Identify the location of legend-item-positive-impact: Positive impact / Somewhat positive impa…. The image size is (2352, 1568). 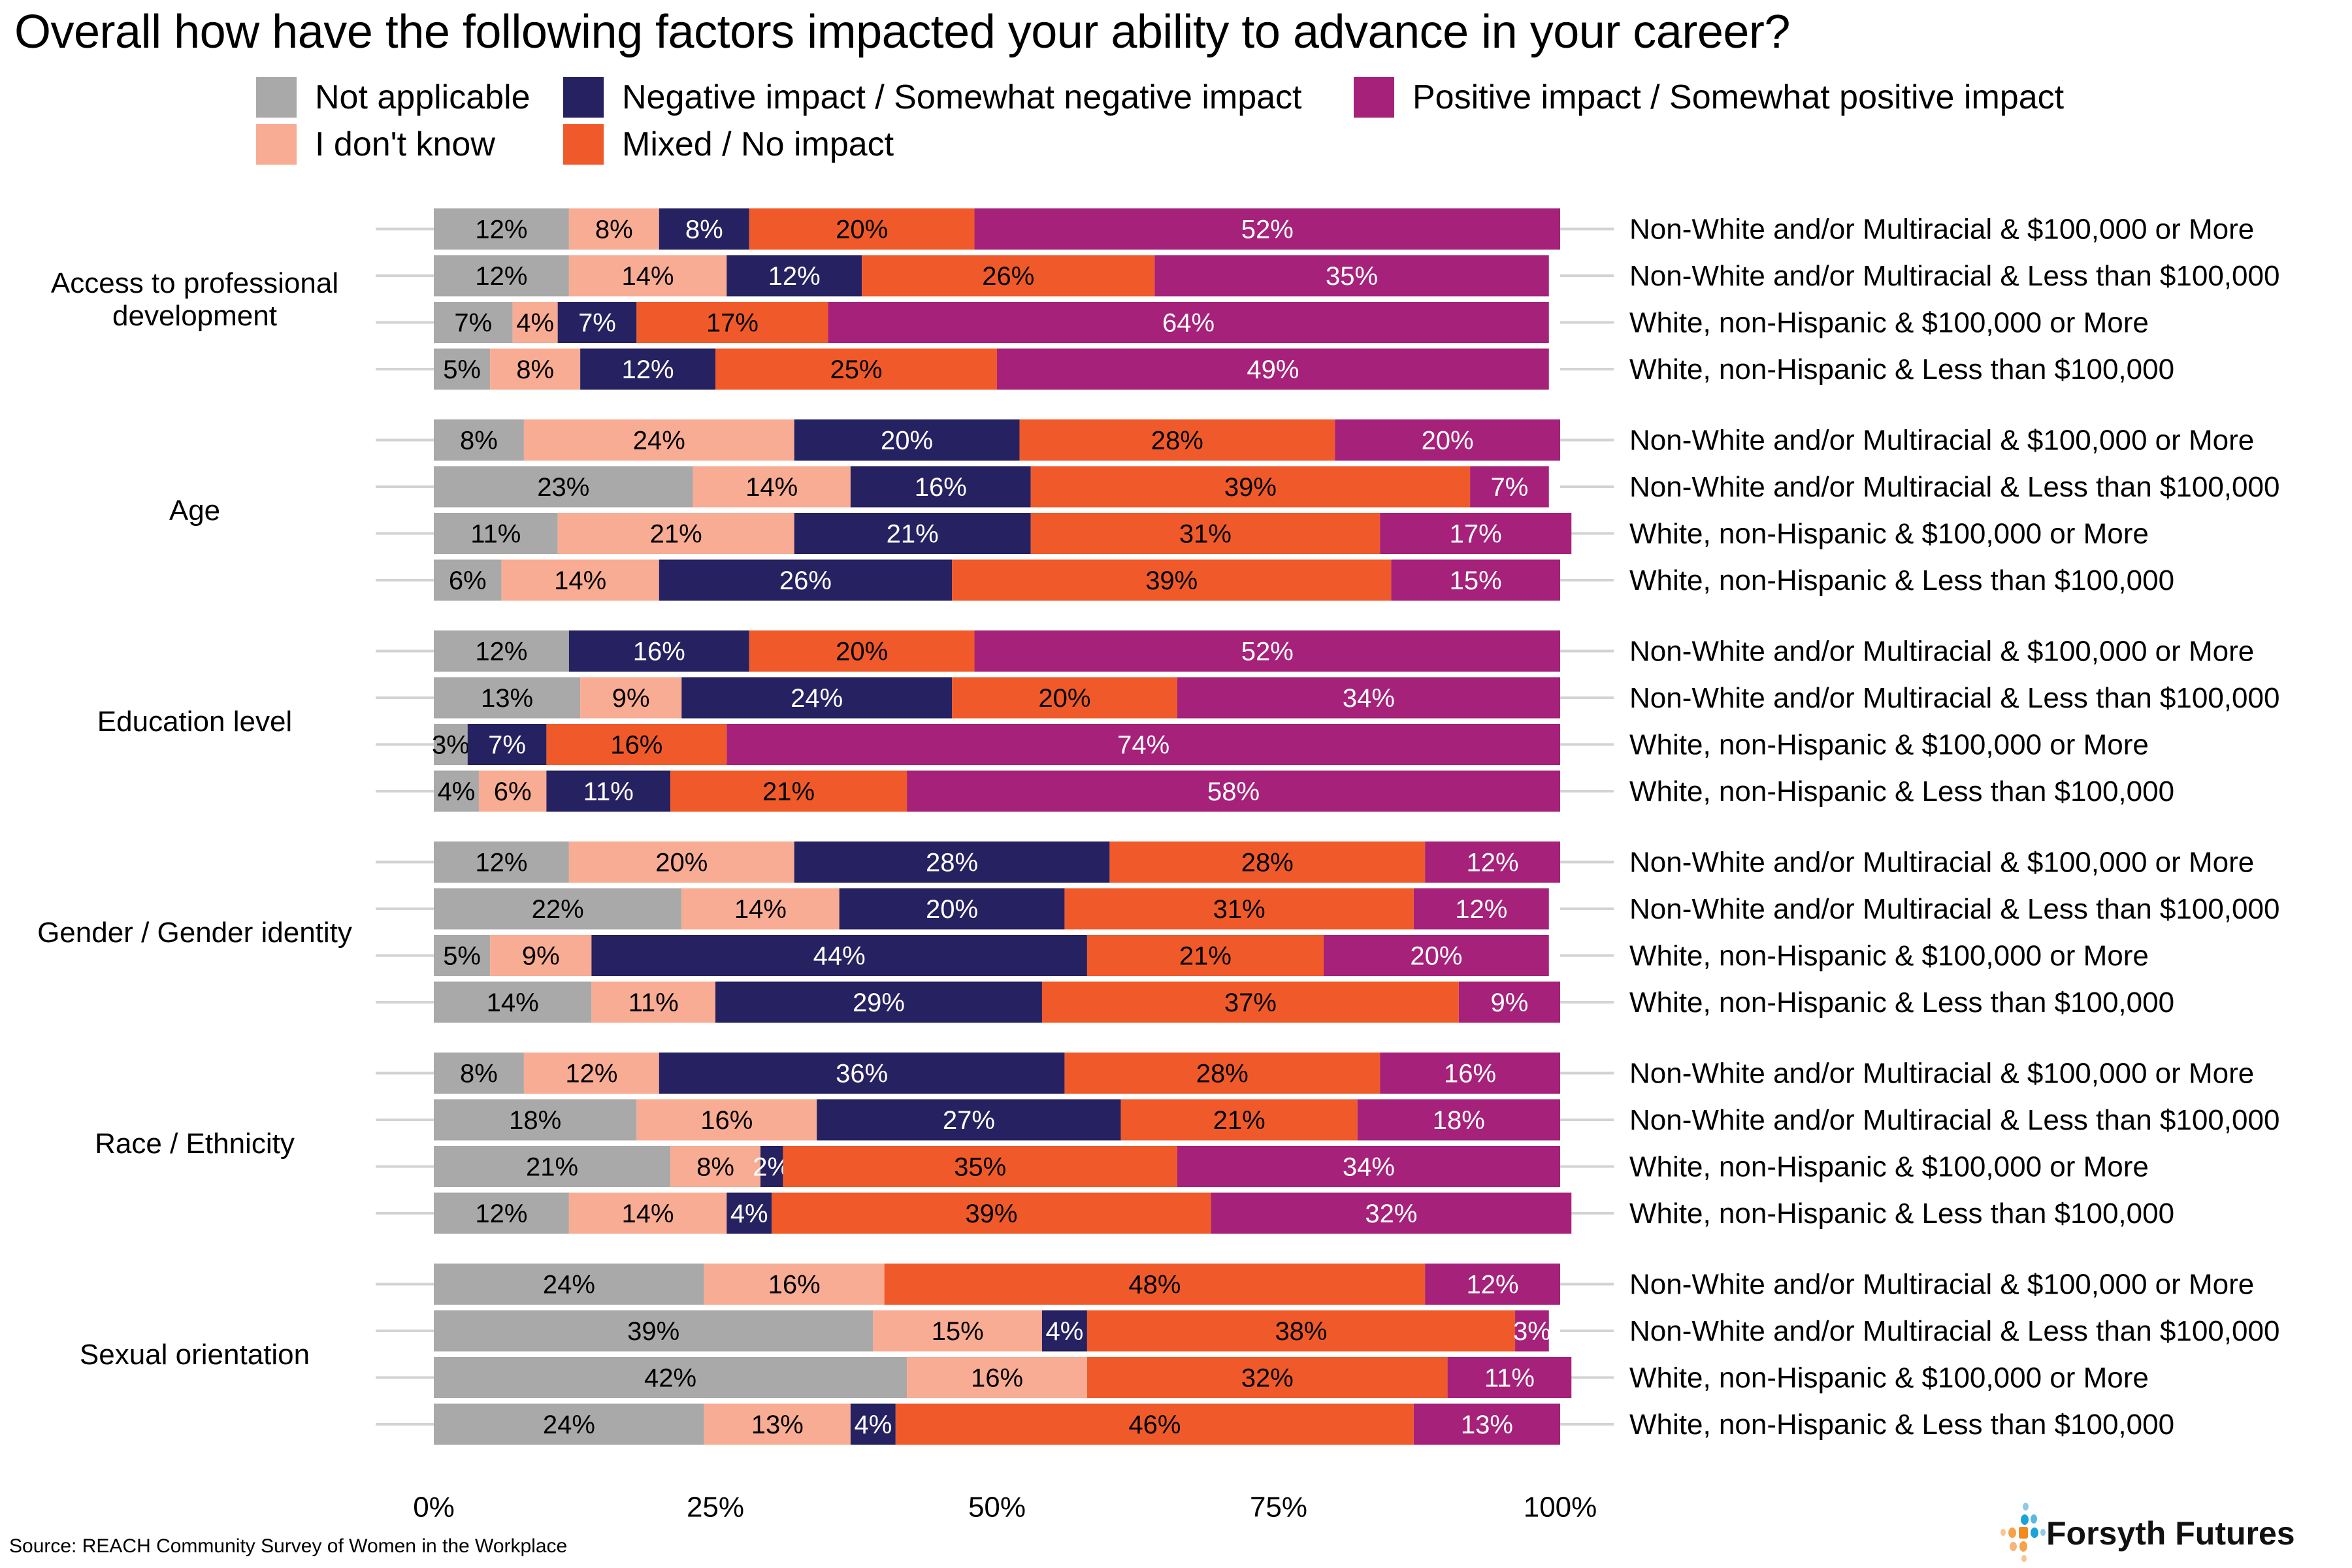
(1709, 97).